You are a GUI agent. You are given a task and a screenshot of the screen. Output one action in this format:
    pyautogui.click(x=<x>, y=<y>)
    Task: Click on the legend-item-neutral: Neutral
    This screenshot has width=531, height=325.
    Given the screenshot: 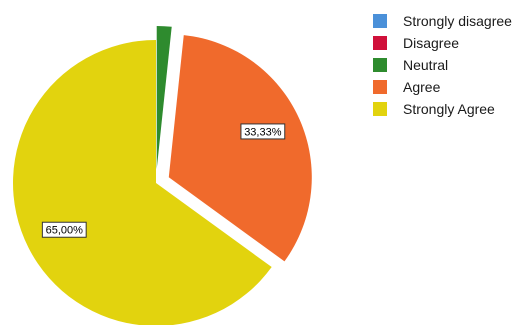 What is the action you would take?
    pyautogui.click(x=442, y=65)
    